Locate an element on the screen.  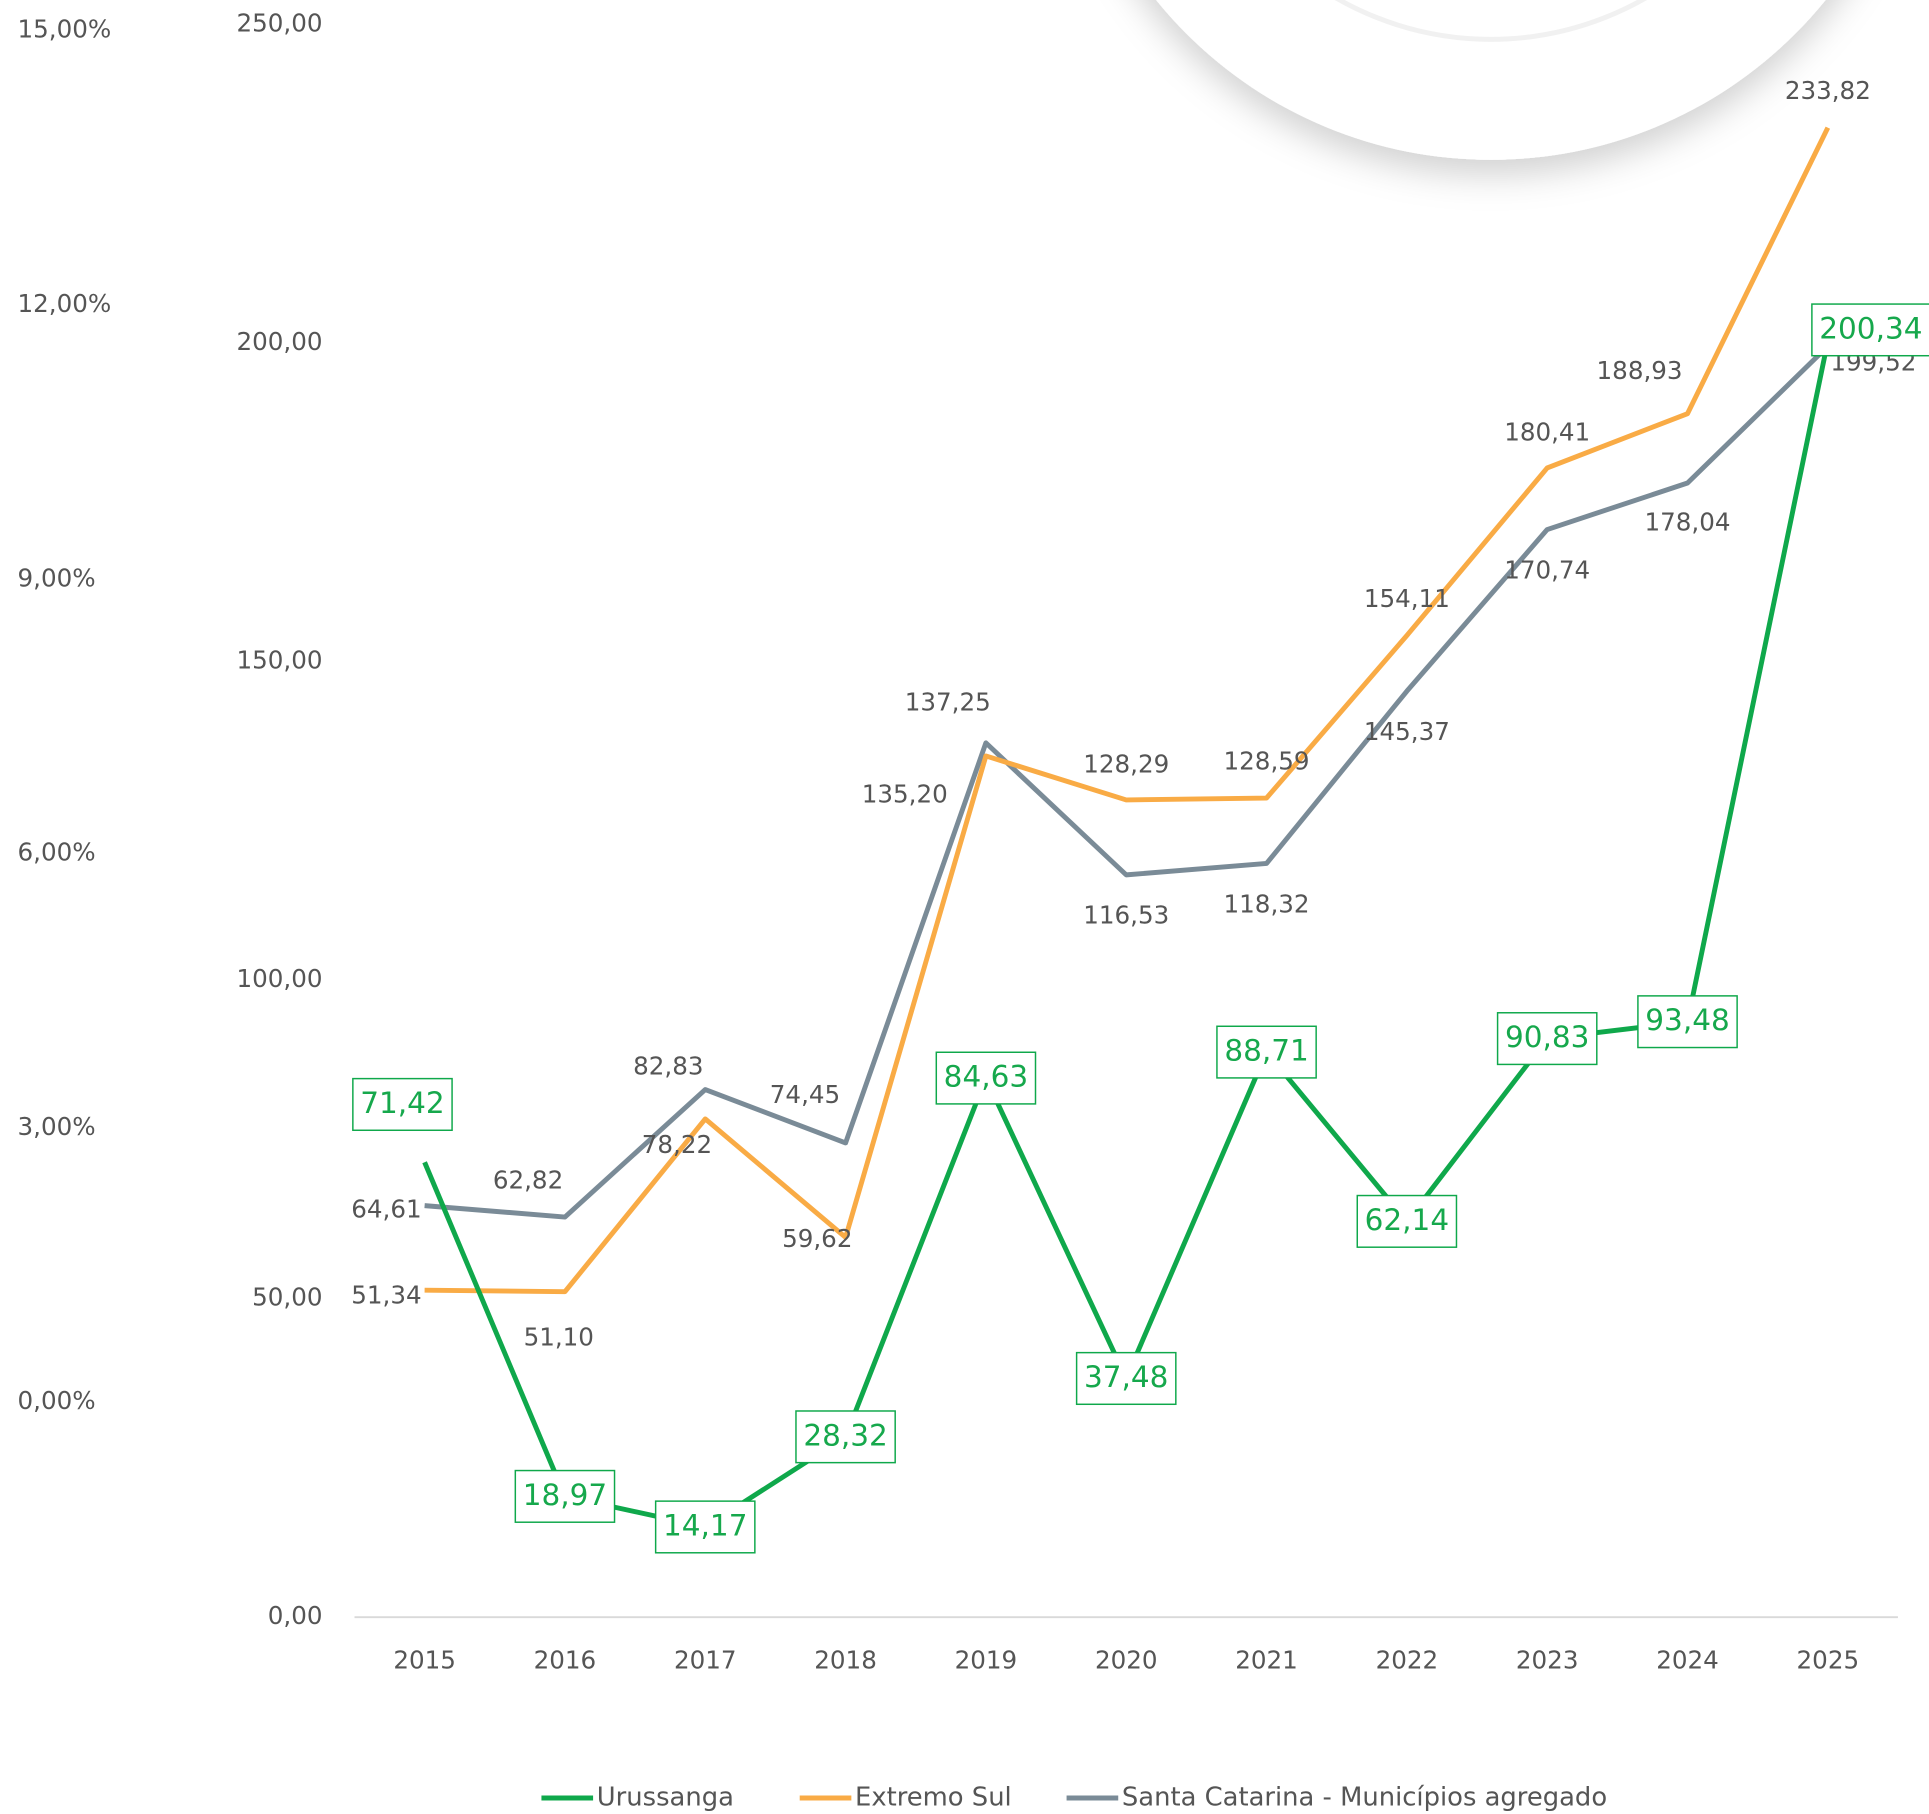
x-tick-label: 2019 is located at coordinates (986, 1660).